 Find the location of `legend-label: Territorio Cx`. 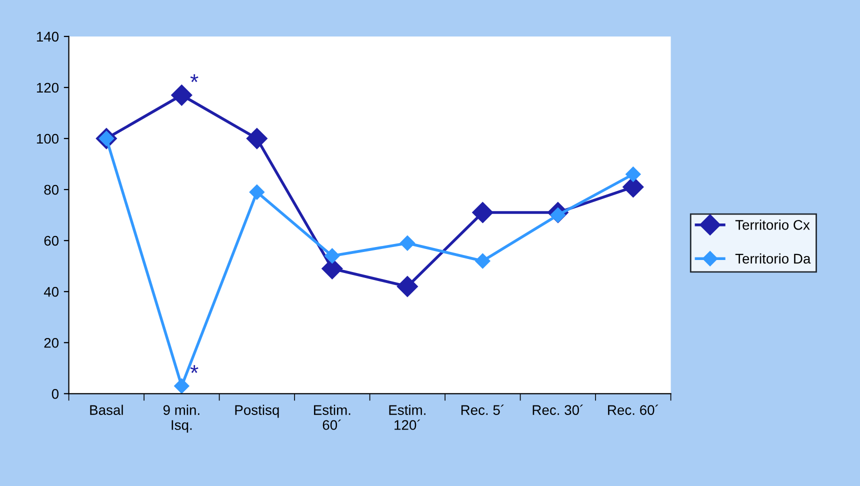

legend-label: Territorio Cx is located at coordinates (772, 225).